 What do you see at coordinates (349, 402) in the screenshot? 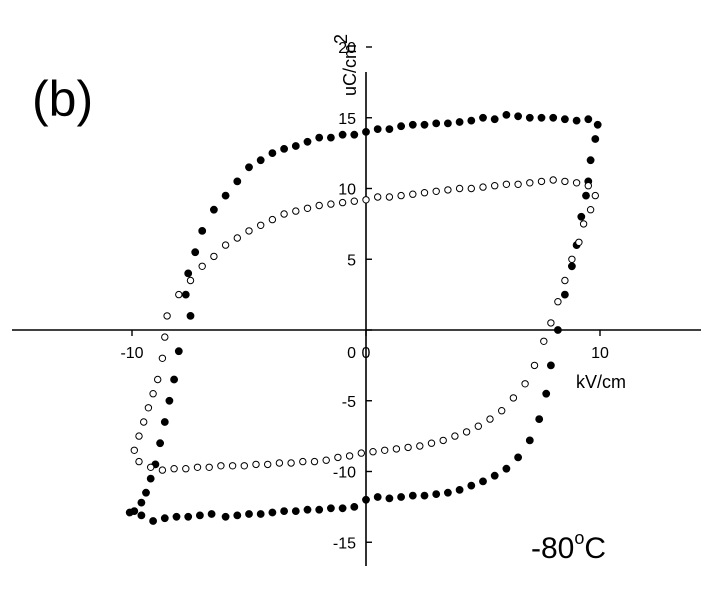
I see `y-tick-label: -5` at bounding box center [349, 402].